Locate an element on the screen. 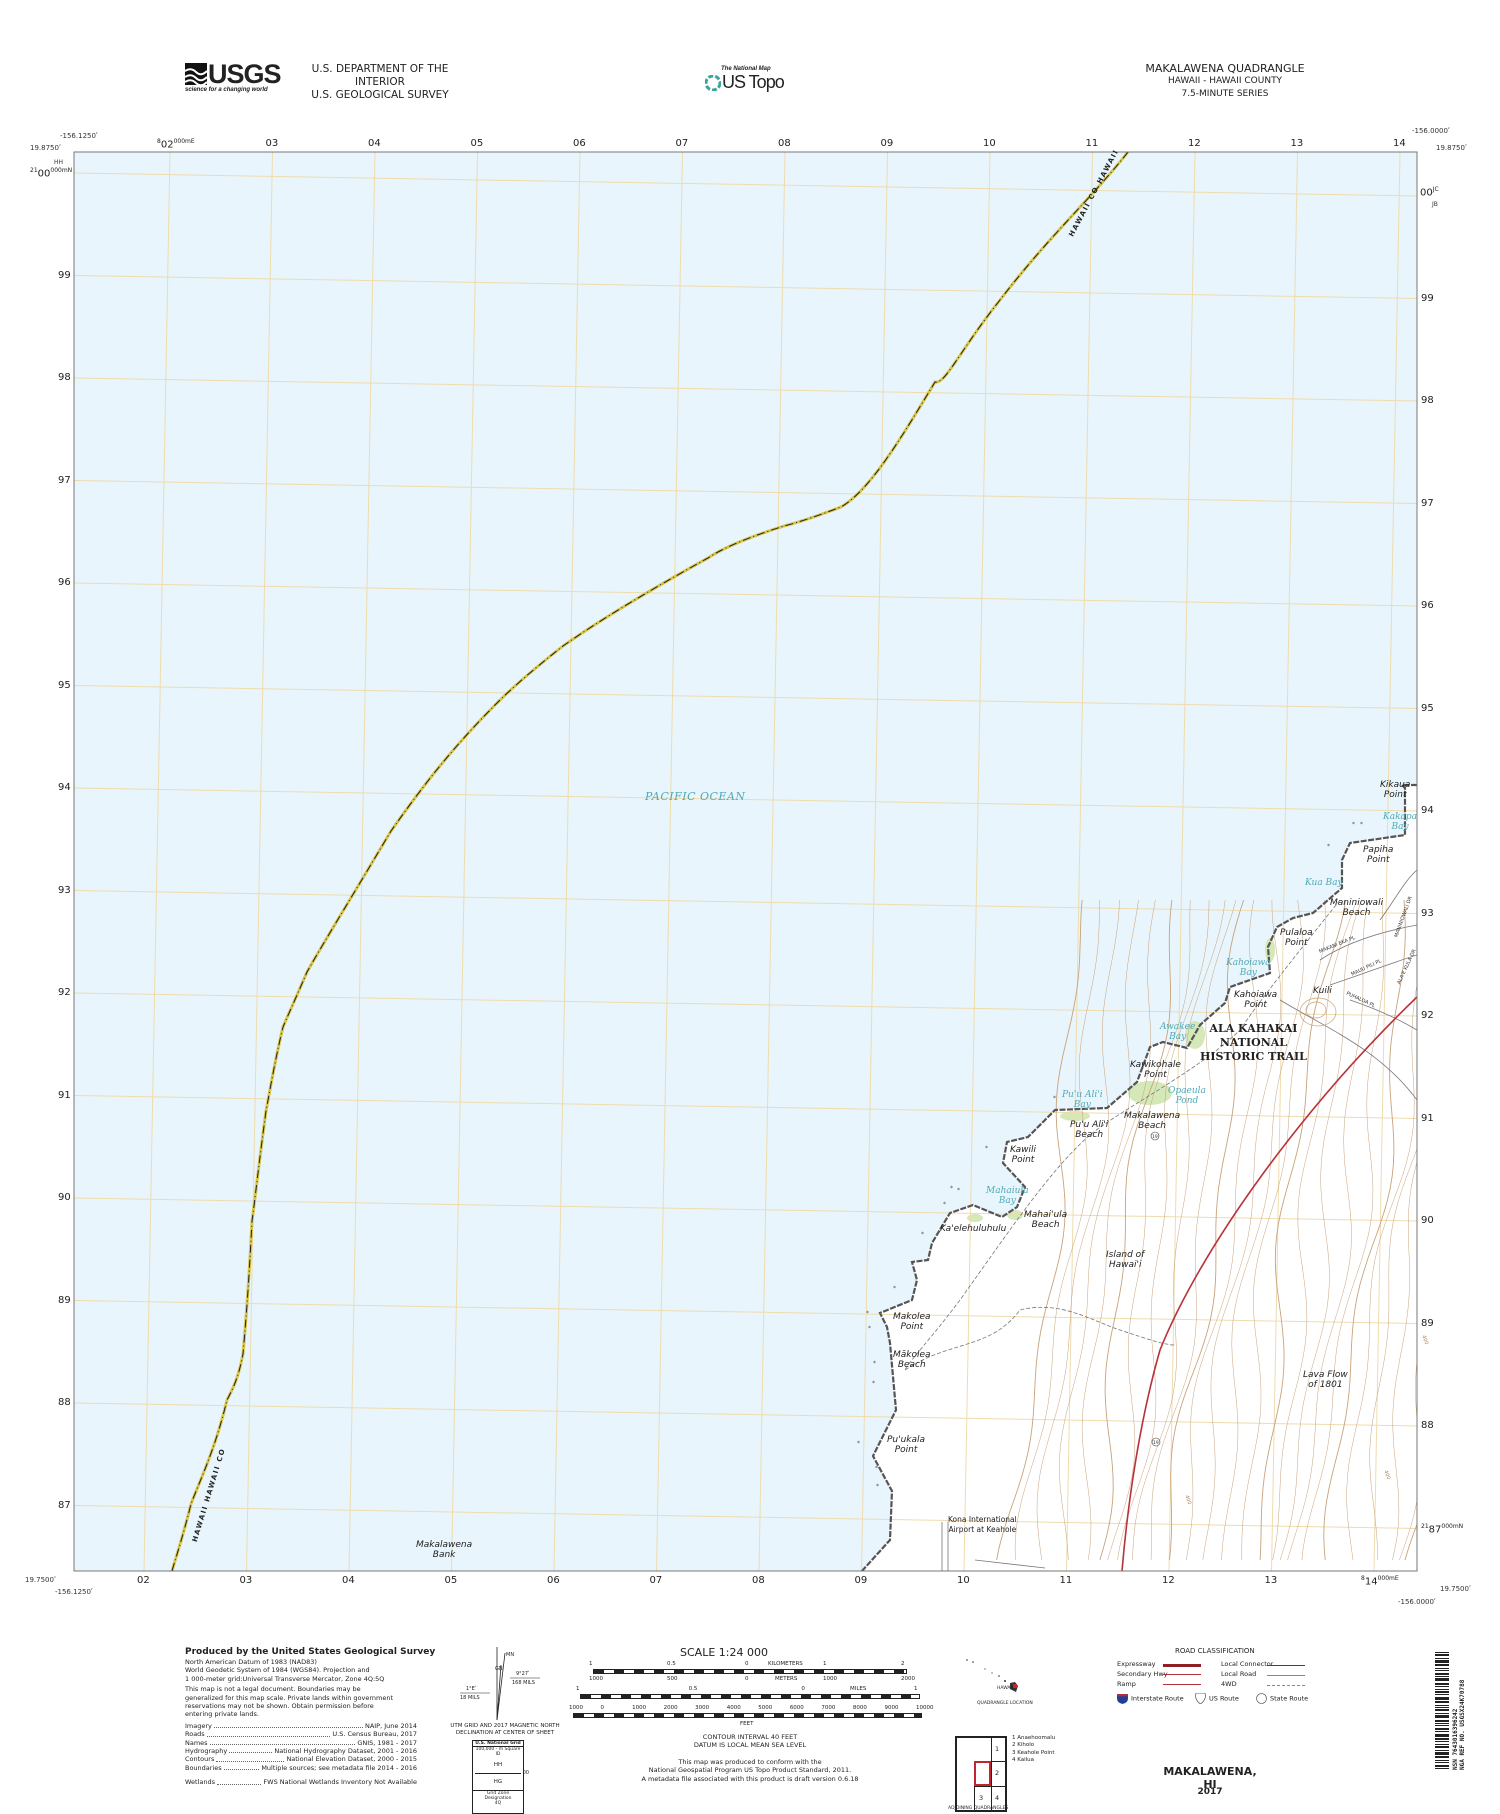 The height and width of the screenshot is (1814, 1500). northing-label-right: 92 is located at coordinates (1427, 1015).